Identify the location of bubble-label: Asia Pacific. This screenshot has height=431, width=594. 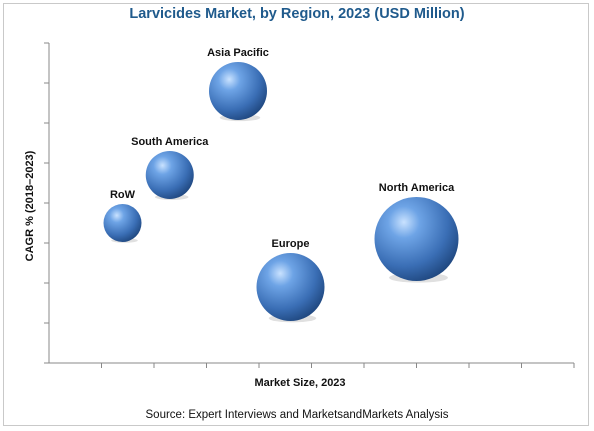
(238, 53).